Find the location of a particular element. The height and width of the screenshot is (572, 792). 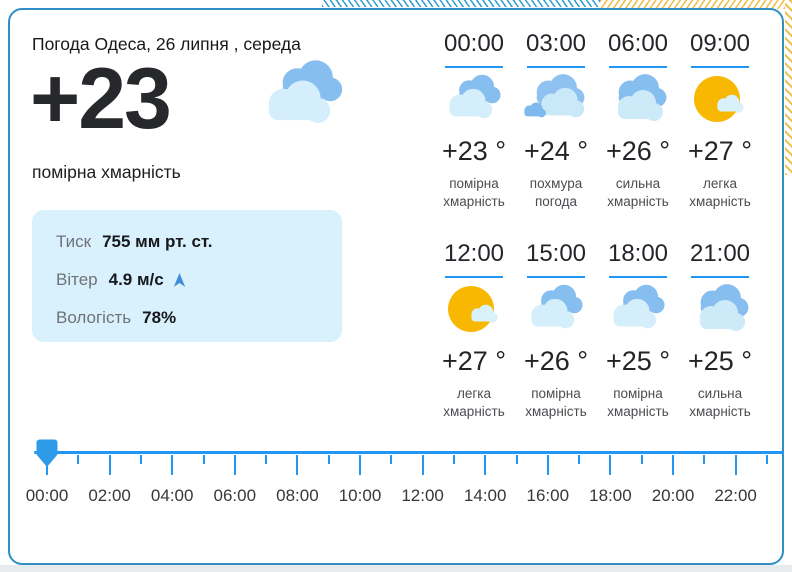

decor-stripes-yellow-top is located at coordinates (696, 4).